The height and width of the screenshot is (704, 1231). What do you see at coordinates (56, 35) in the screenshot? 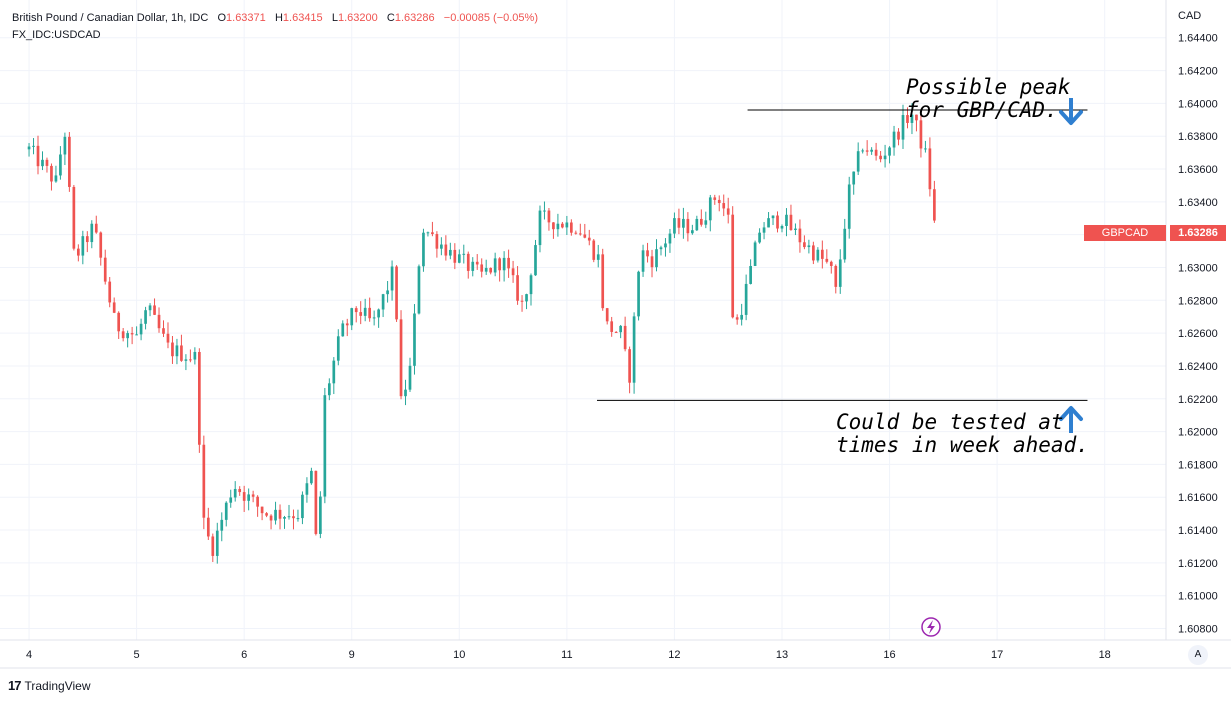
I see `comparison-symbol: FX_IDC:USDCAD` at bounding box center [56, 35].